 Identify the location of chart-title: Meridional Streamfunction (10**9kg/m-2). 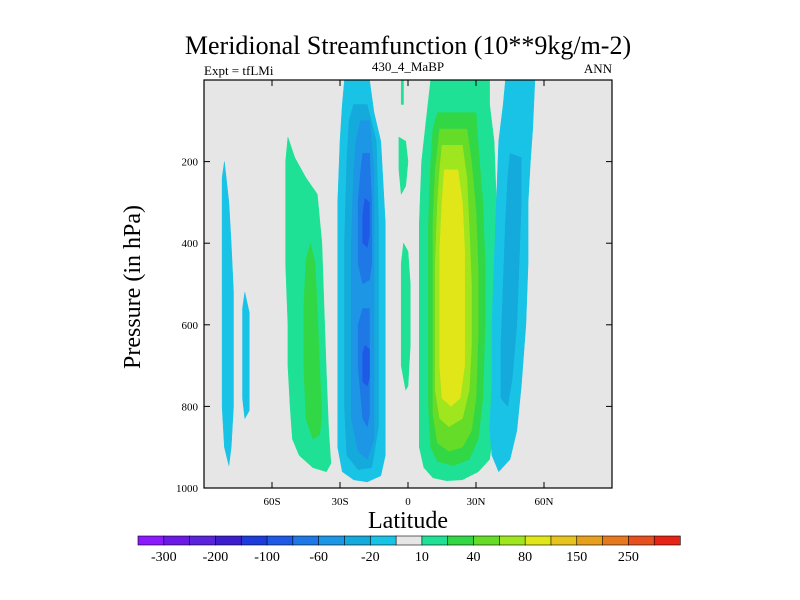
(408, 45).